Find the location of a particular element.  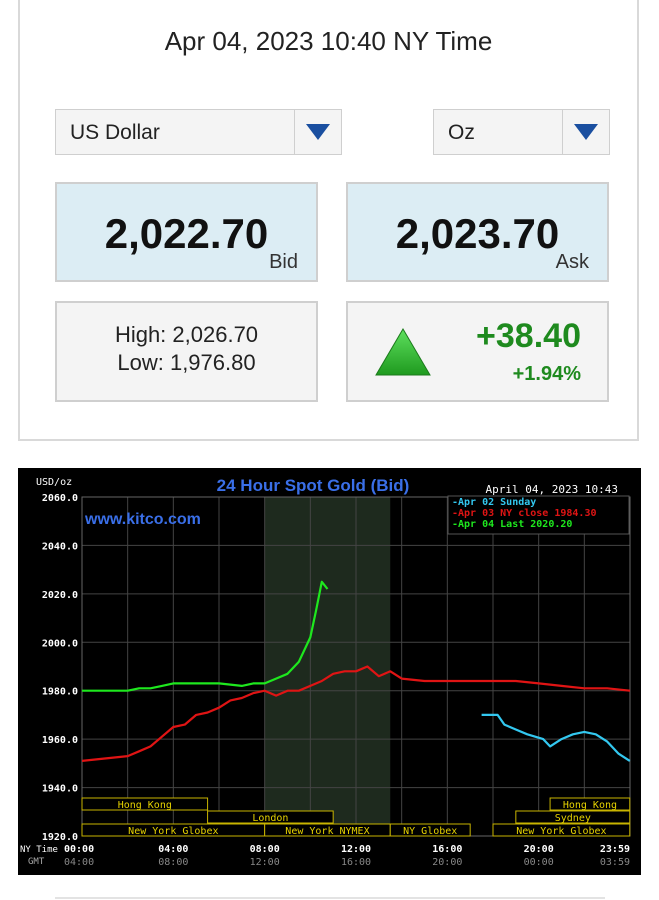

x-tick-label-ny: 12:00 is located at coordinates (356, 849).